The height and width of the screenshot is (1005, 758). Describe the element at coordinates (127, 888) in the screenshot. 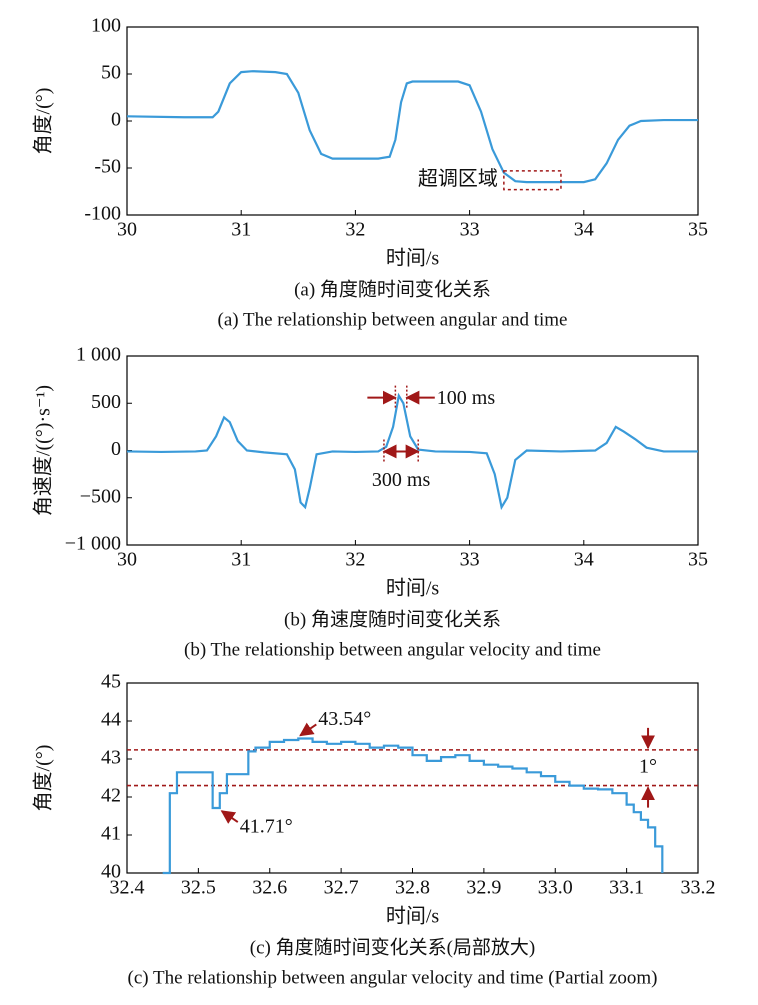

I see `x-tick-label: 32.4` at that location.